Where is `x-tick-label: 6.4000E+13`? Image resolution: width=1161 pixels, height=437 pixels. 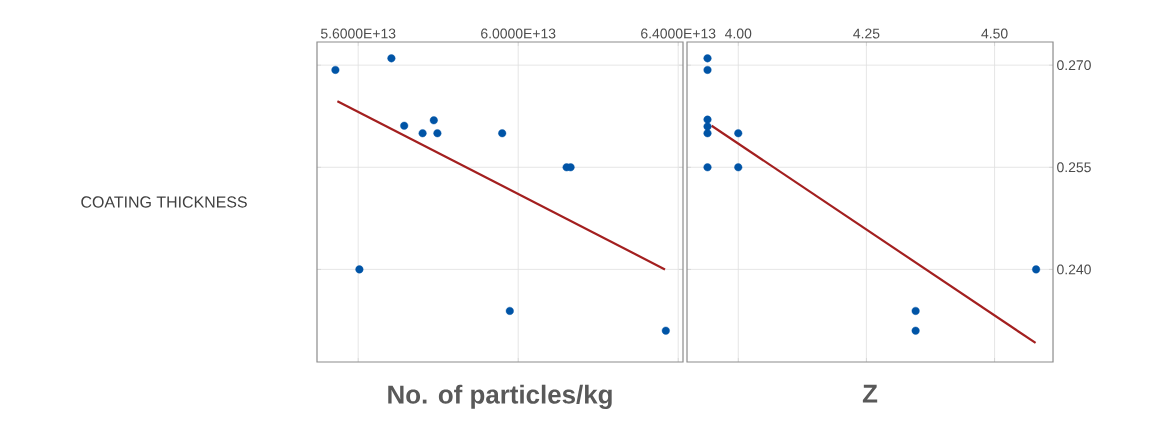 x-tick-label: 6.4000E+13 is located at coordinates (678, 33).